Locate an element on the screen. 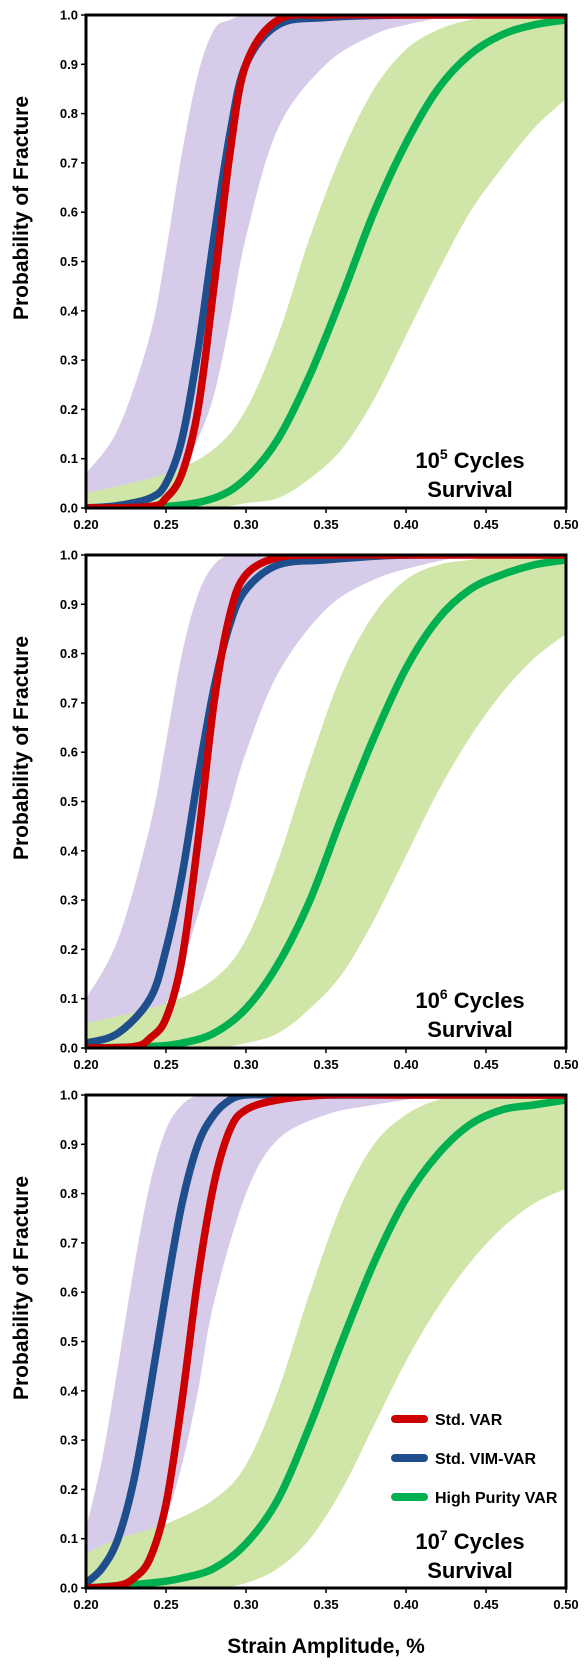  legend-label-std-var: Std. VAR is located at coordinates (469, 1420).